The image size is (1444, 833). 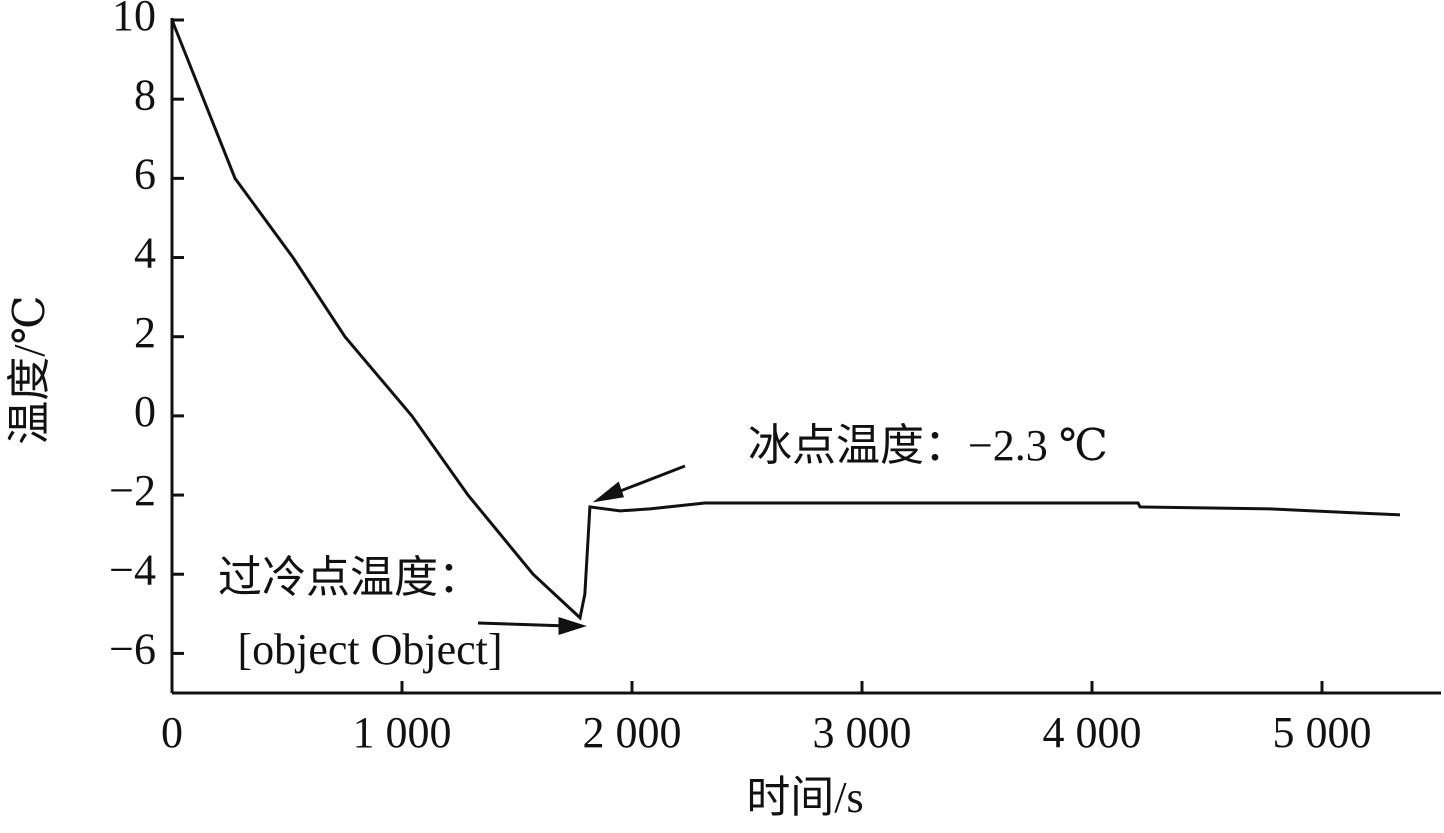 I want to click on annotation: 冰点温度：−2.3 ℃, so click(x=928, y=445).